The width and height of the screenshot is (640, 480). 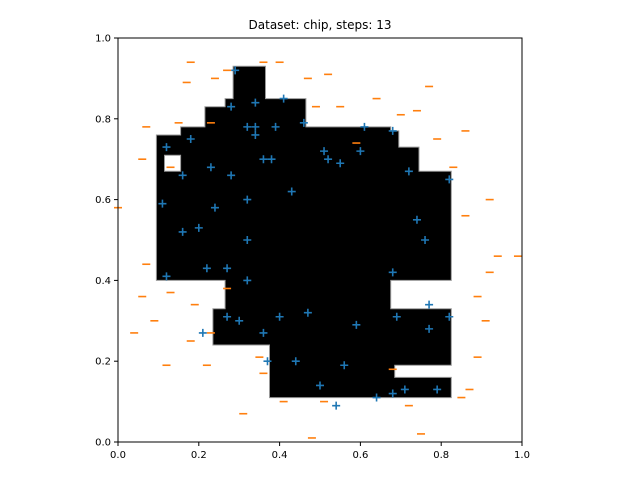 I want to click on y-tick-label: 0.8, so click(x=103, y=119).